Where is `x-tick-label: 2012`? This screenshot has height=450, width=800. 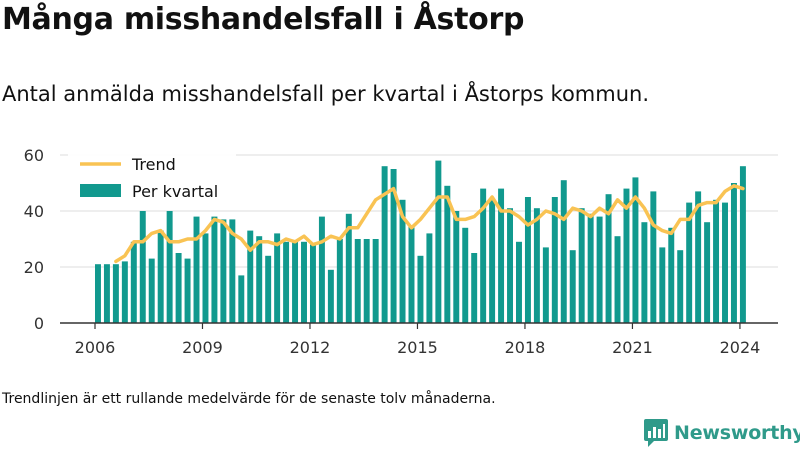
x-tick-label: 2012 is located at coordinates (310, 347).